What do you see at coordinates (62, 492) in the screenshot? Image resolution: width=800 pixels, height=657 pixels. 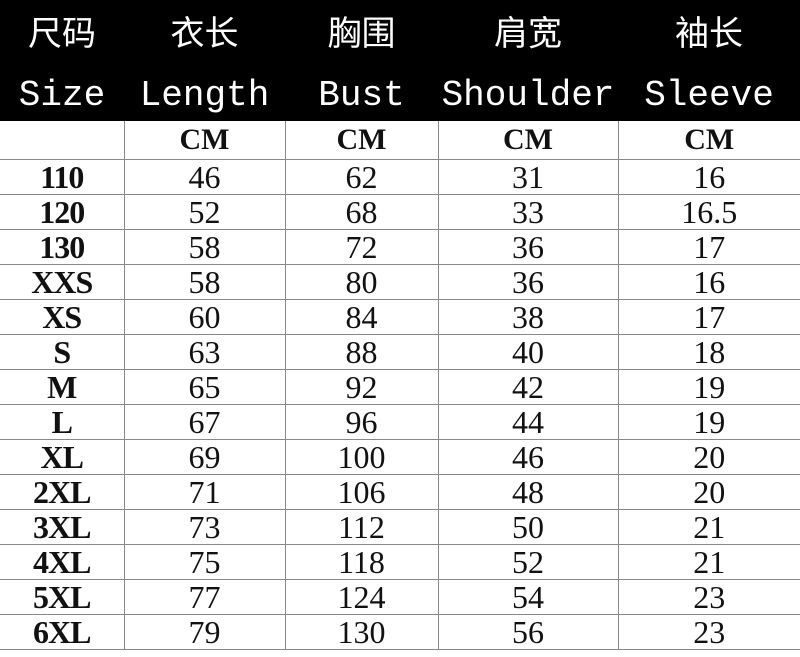 I see `cell-size: 2XL` at bounding box center [62, 492].